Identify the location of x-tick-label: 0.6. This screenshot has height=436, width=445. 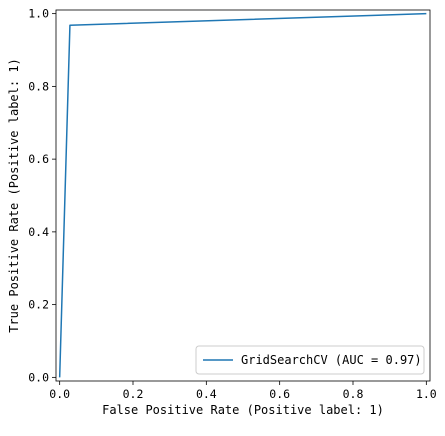
(279, 394).